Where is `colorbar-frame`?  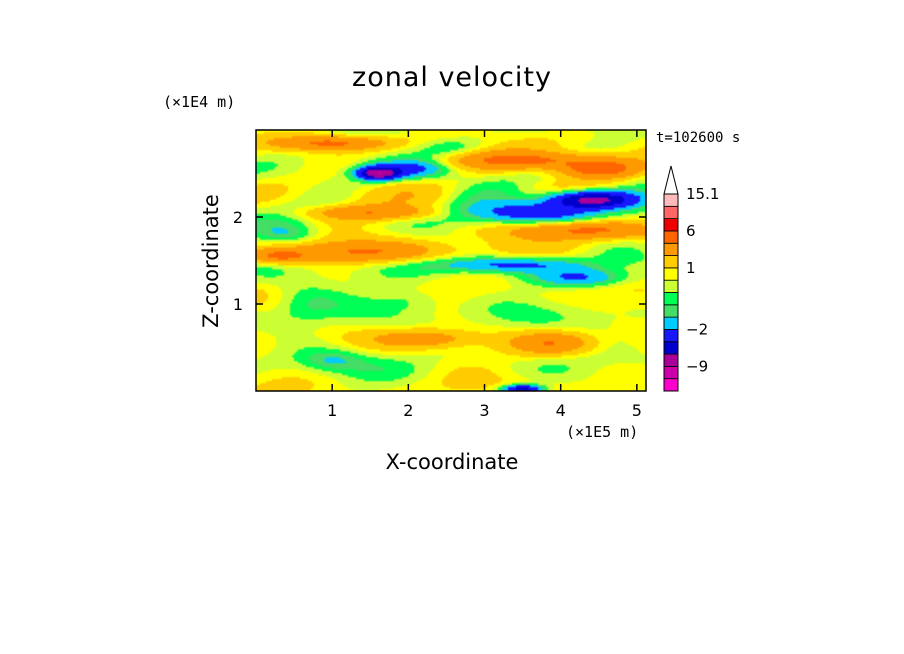
colorbar-frame is located at coordinates (671, 292).